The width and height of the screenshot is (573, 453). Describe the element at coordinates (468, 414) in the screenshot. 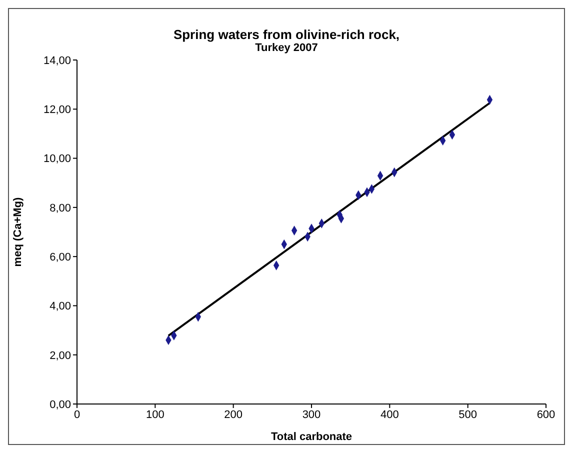

I see `x-tick-label: 500` at that location.